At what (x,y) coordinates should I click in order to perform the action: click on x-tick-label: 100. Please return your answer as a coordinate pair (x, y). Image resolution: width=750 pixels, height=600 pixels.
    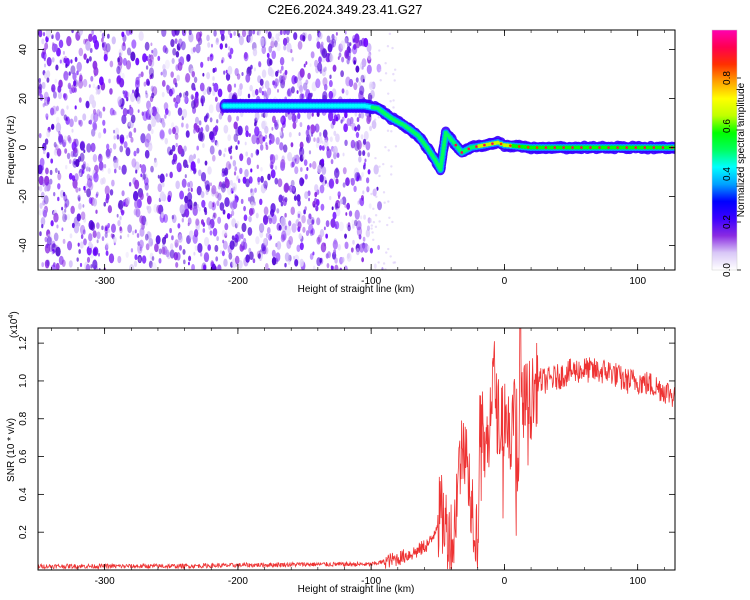
    Looking at the image, I should click on (637, 581).